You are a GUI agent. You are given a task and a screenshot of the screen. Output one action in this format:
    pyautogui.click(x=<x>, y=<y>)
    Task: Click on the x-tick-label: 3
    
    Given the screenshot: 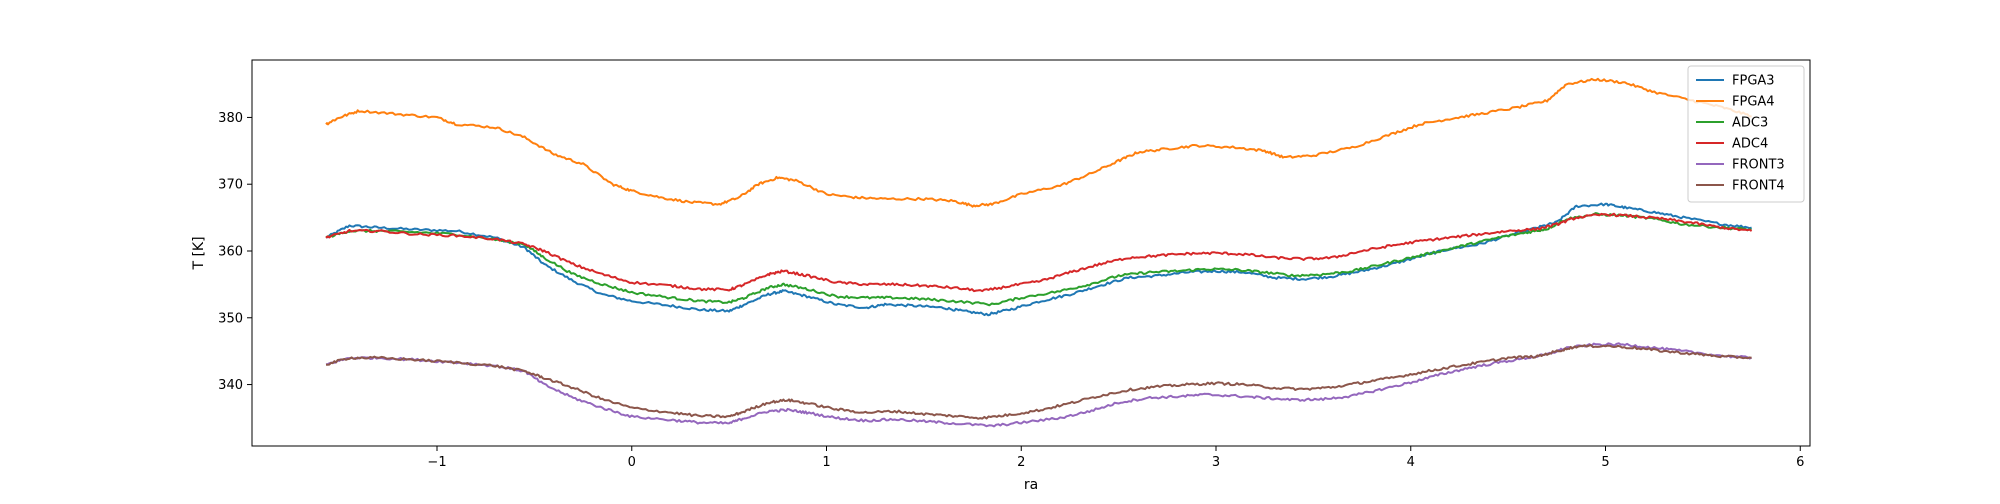 What is the action you would take?
    pyautogui.click(x=1216, y=462)
    